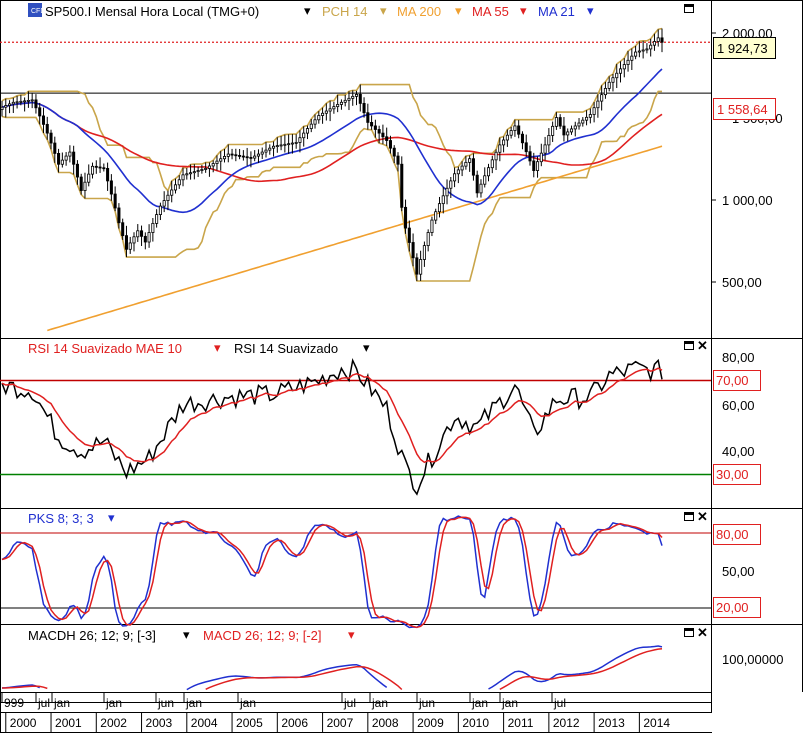 The width and height of the screenshot is (803, 733). I want to click on rsi-dropdown-icon: ▾, so click(366, 347).